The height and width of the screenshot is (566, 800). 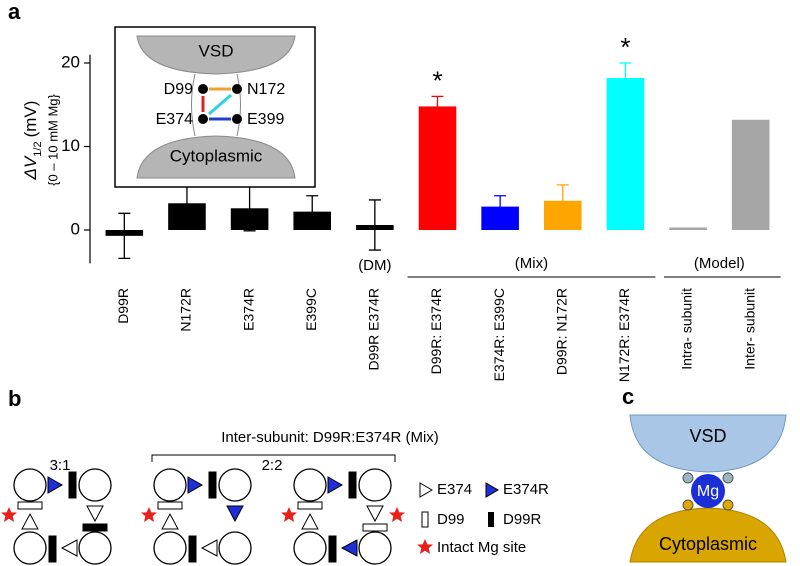 What do you see at coordinates (628, 396) in the screenshot?
I see `panel-label: c` at bounding box center [628, 396].